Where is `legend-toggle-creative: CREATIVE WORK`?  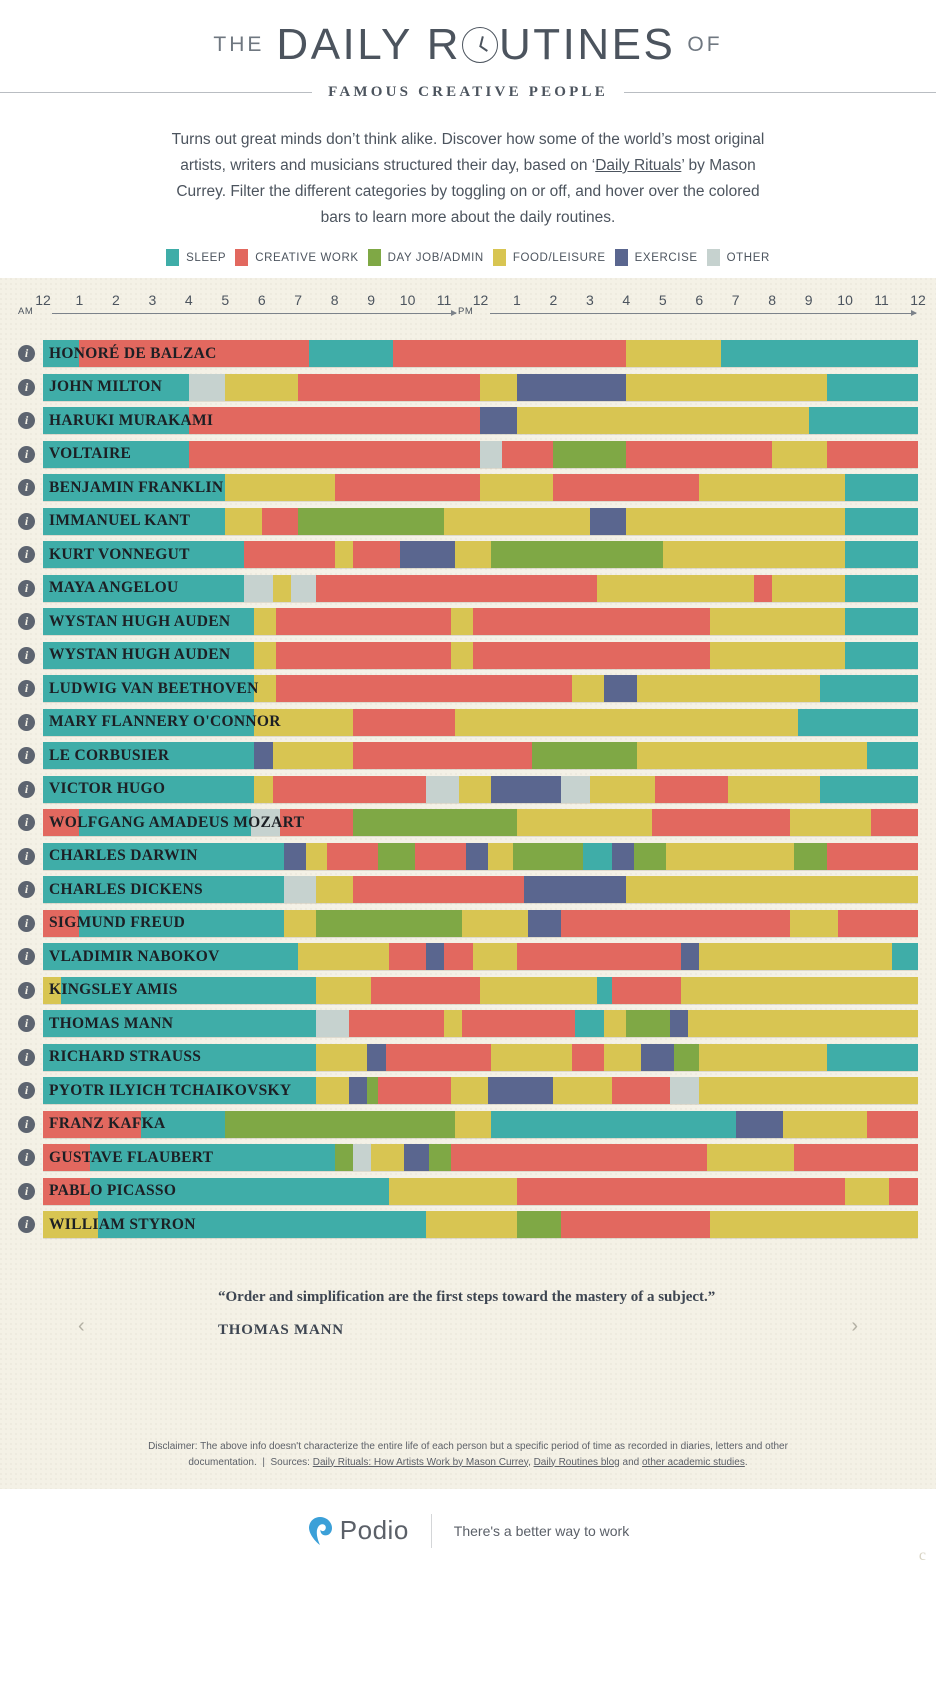 legend-toggle-creative: CREATIVE WORK is located at coordinates (296, 257).